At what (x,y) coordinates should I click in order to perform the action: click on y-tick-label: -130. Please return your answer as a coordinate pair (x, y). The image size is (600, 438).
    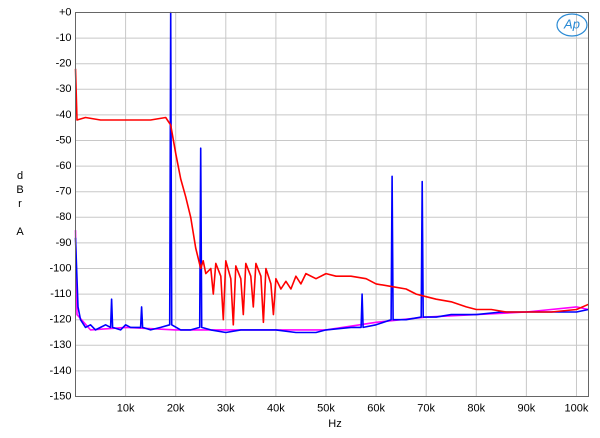
    Looking at the image, I should click on (60, 345).